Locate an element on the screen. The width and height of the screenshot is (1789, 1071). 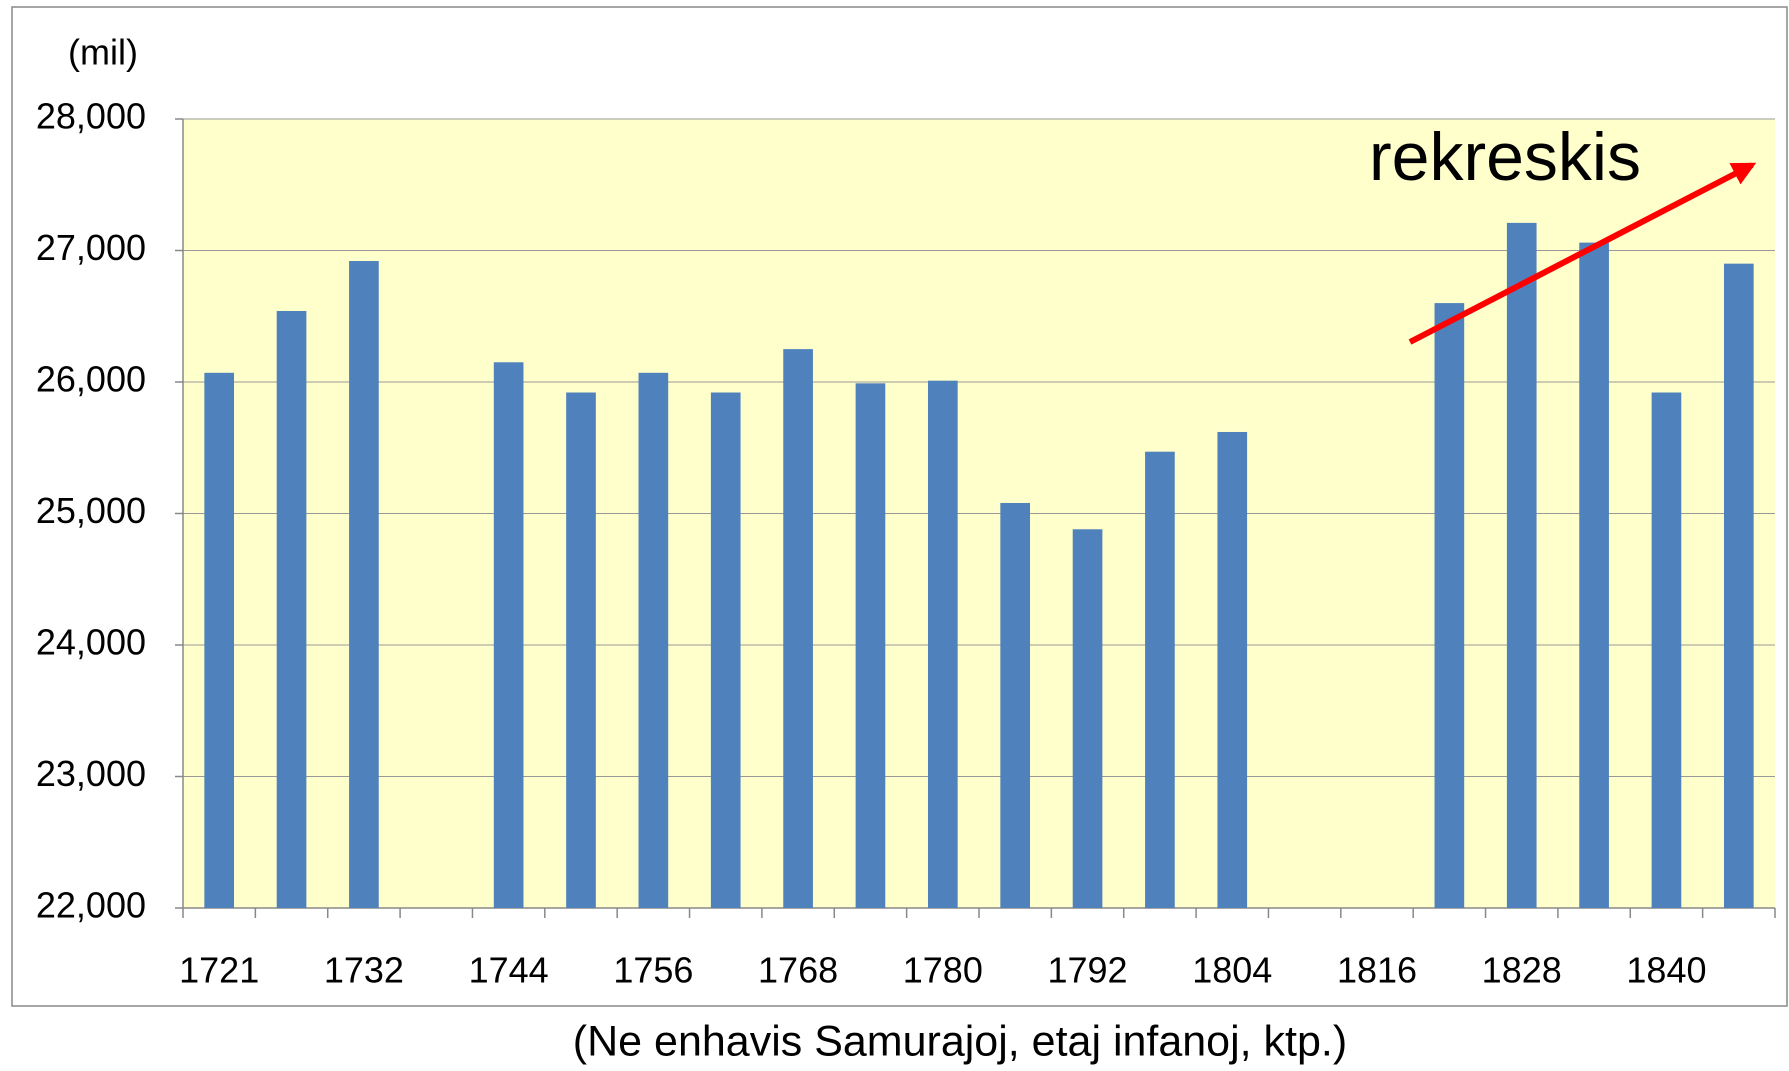
y-tick-label: 23,000 is located at coordinates (91, 773).